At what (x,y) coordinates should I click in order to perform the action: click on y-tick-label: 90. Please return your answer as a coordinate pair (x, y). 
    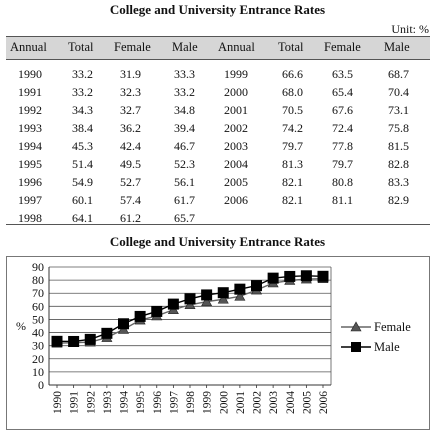
    Looking at the image, I should click on (38, 267).